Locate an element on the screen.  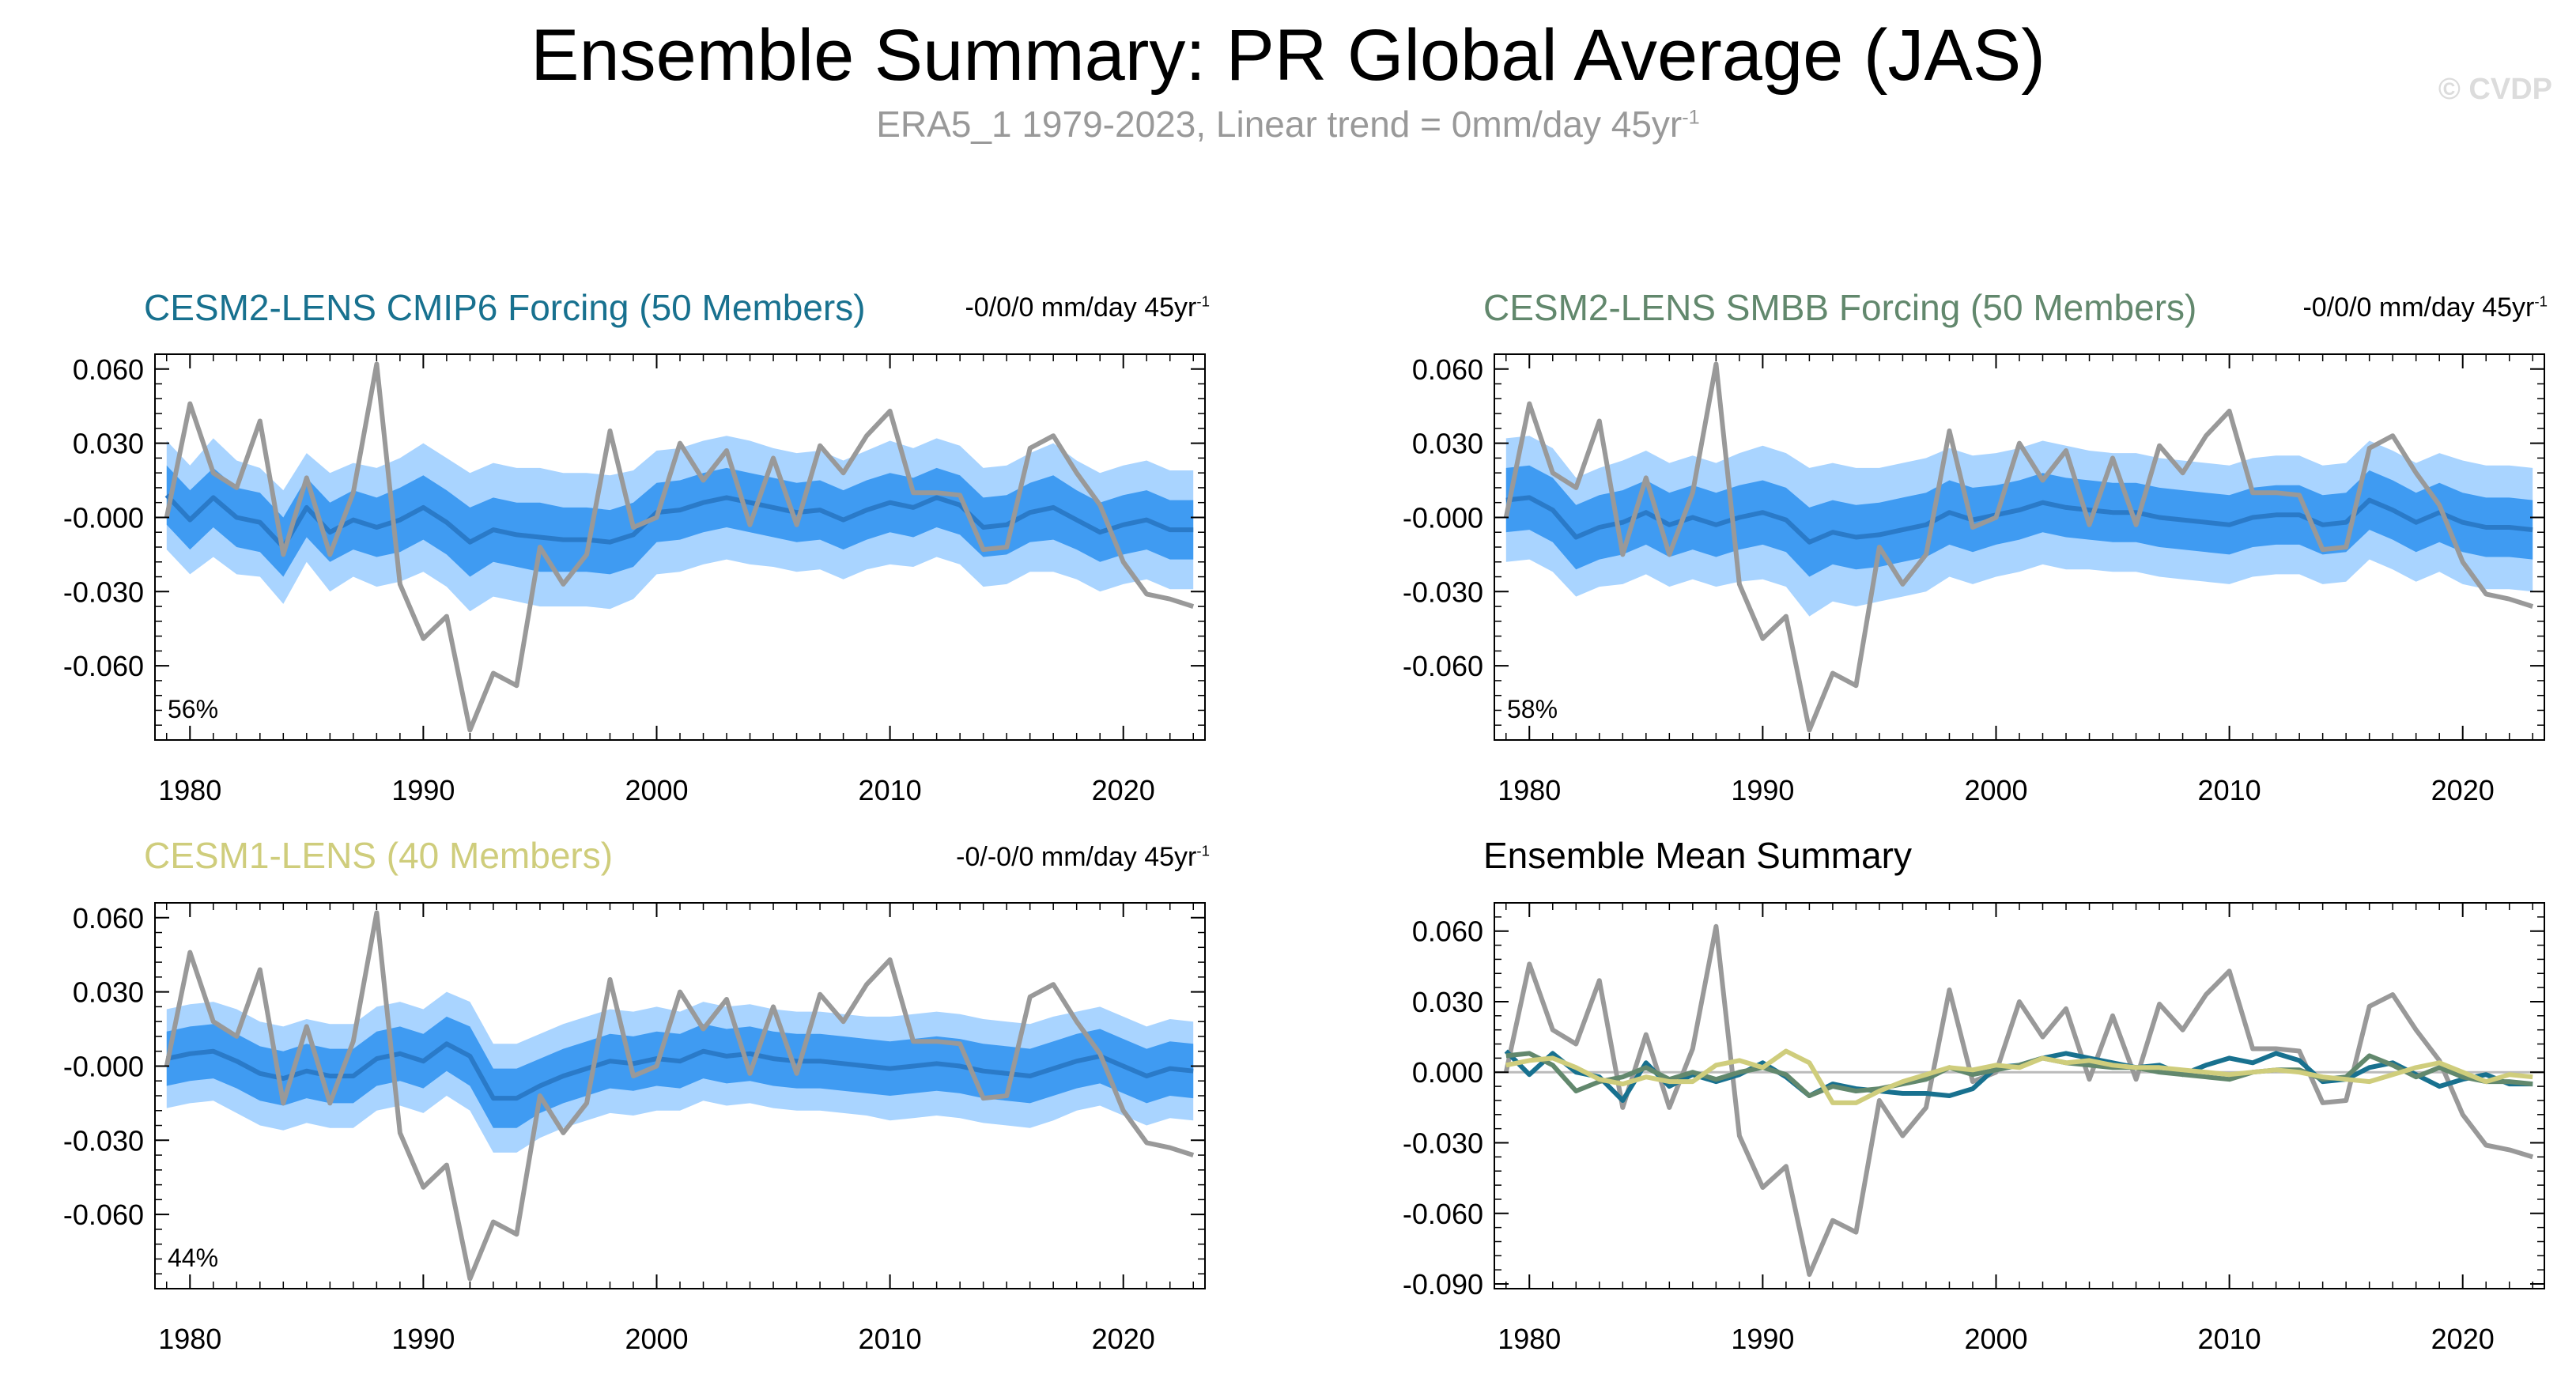
inner-spread-band is located at coordinates (680, 1072).